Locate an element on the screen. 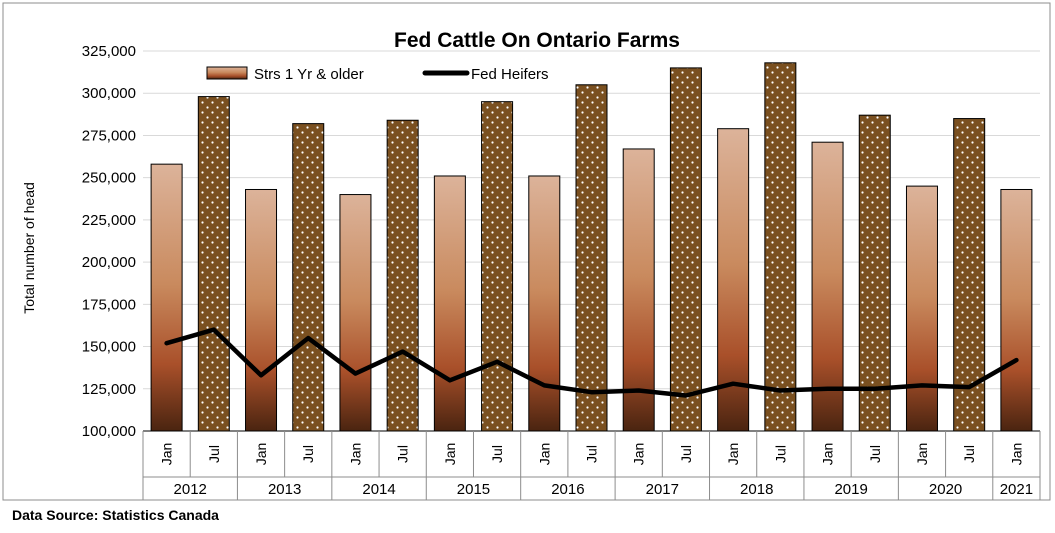  y-tick-label: 250,000 is located at coordinates (109, 178).